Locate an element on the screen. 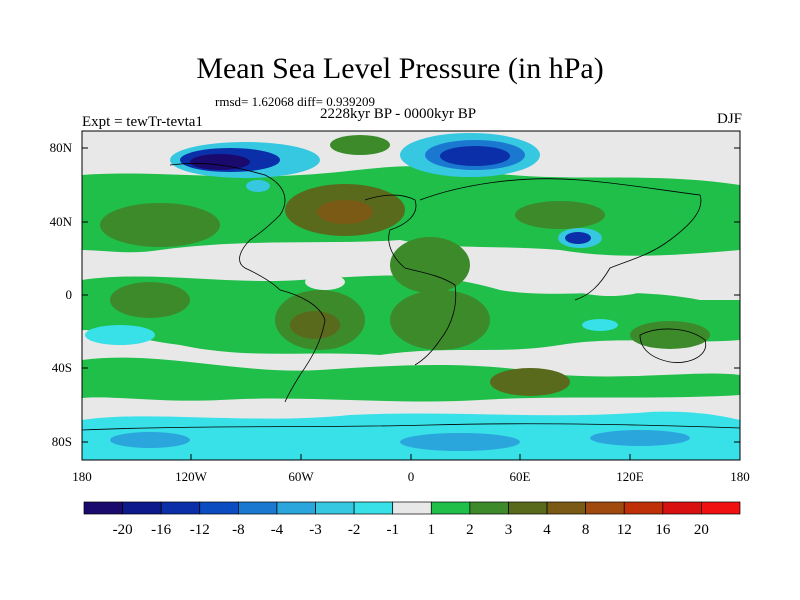 The height and width of the screenshot is (600, 800). colorbar-label: 12 is located at coordinates (624, 530).